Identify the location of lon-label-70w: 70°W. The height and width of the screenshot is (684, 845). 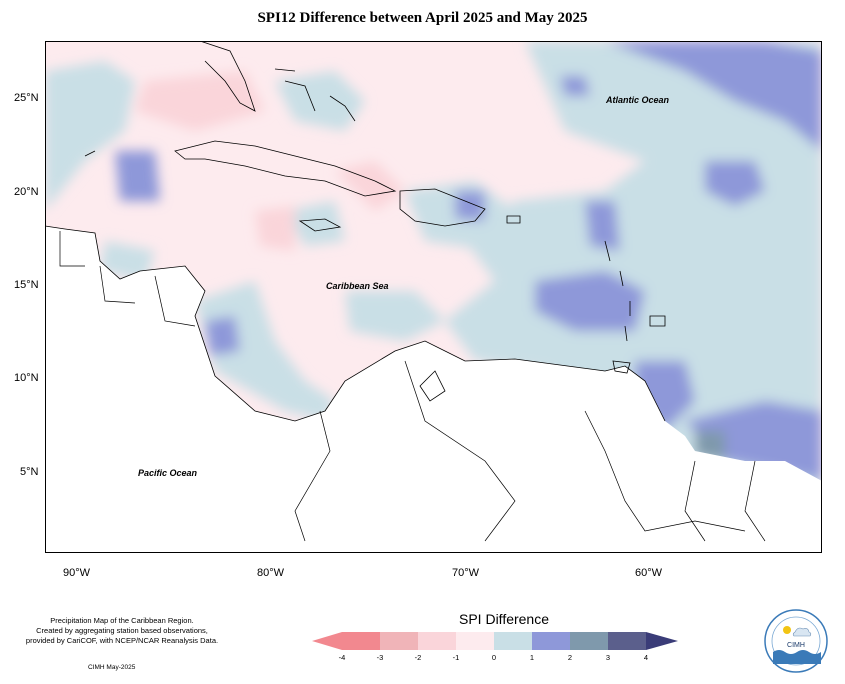
(466, 573).